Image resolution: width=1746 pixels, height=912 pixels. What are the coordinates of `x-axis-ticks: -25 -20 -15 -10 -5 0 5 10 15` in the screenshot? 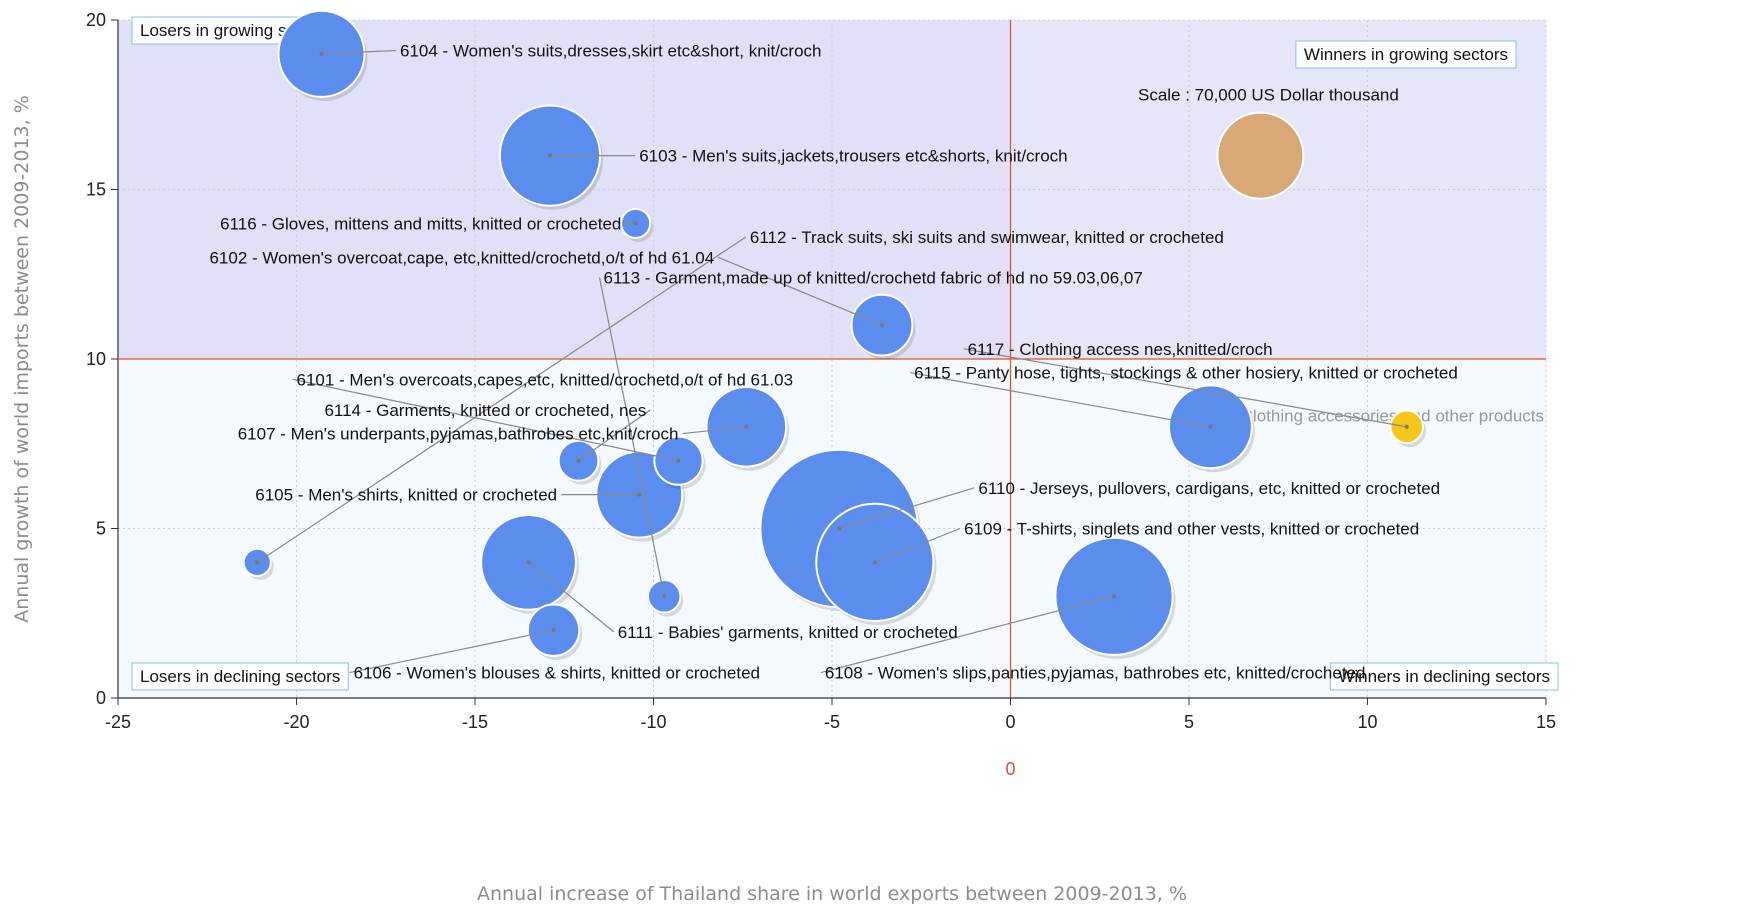 It's located at (830, 715).